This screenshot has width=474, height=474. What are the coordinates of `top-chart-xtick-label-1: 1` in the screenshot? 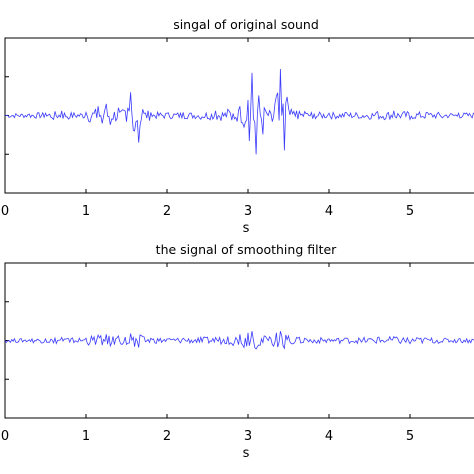 It's located at (86, 211).